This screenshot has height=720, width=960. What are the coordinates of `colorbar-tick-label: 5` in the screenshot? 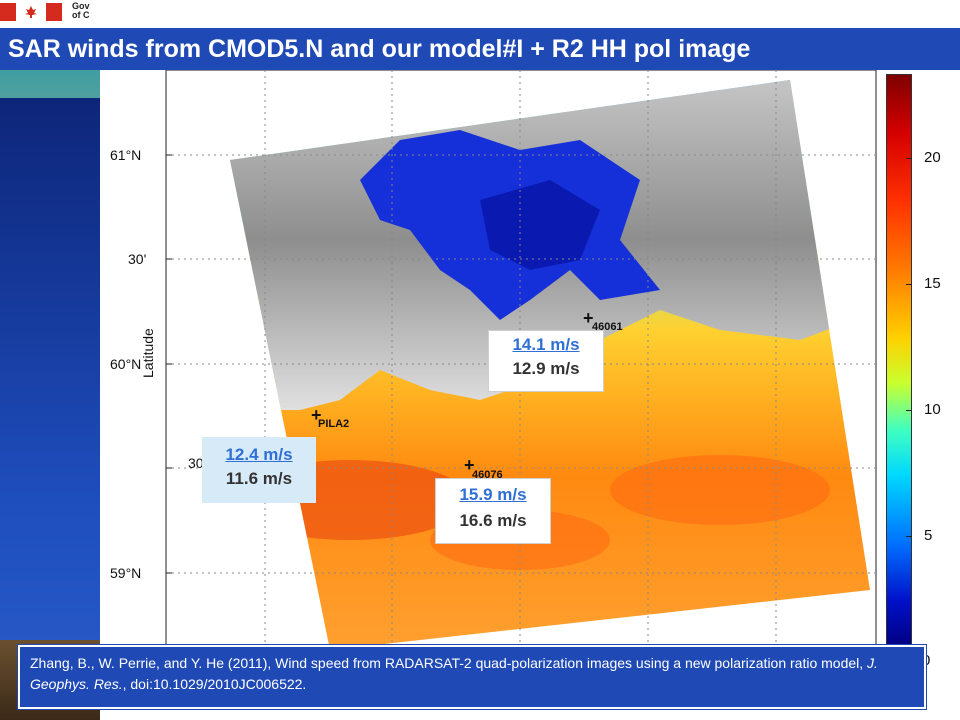 It's located at (928, 535).